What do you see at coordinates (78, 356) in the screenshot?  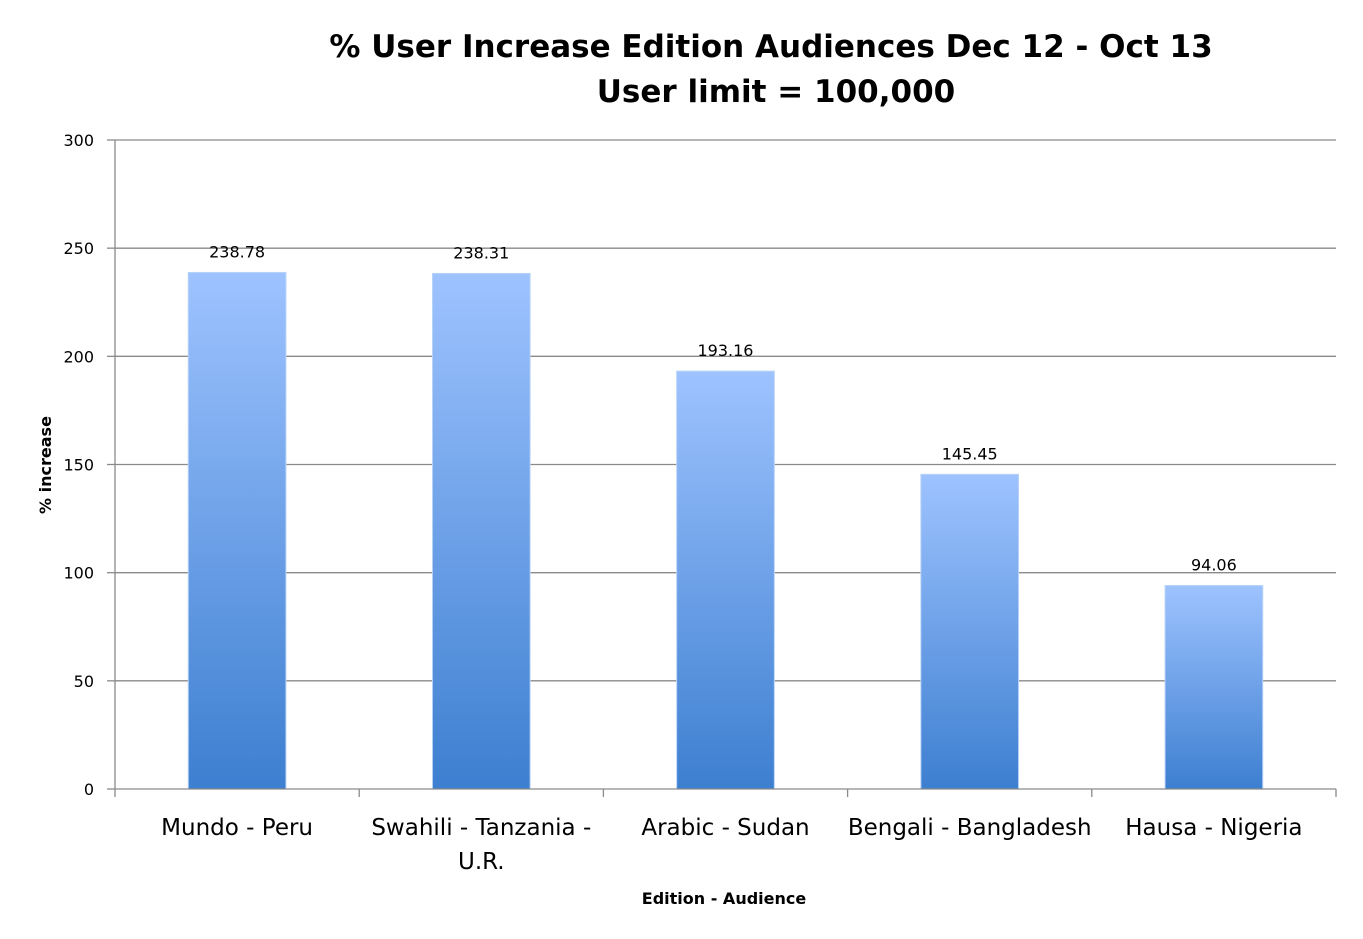 I see `y-tick-label: 200` at bounding box center [78, 356].